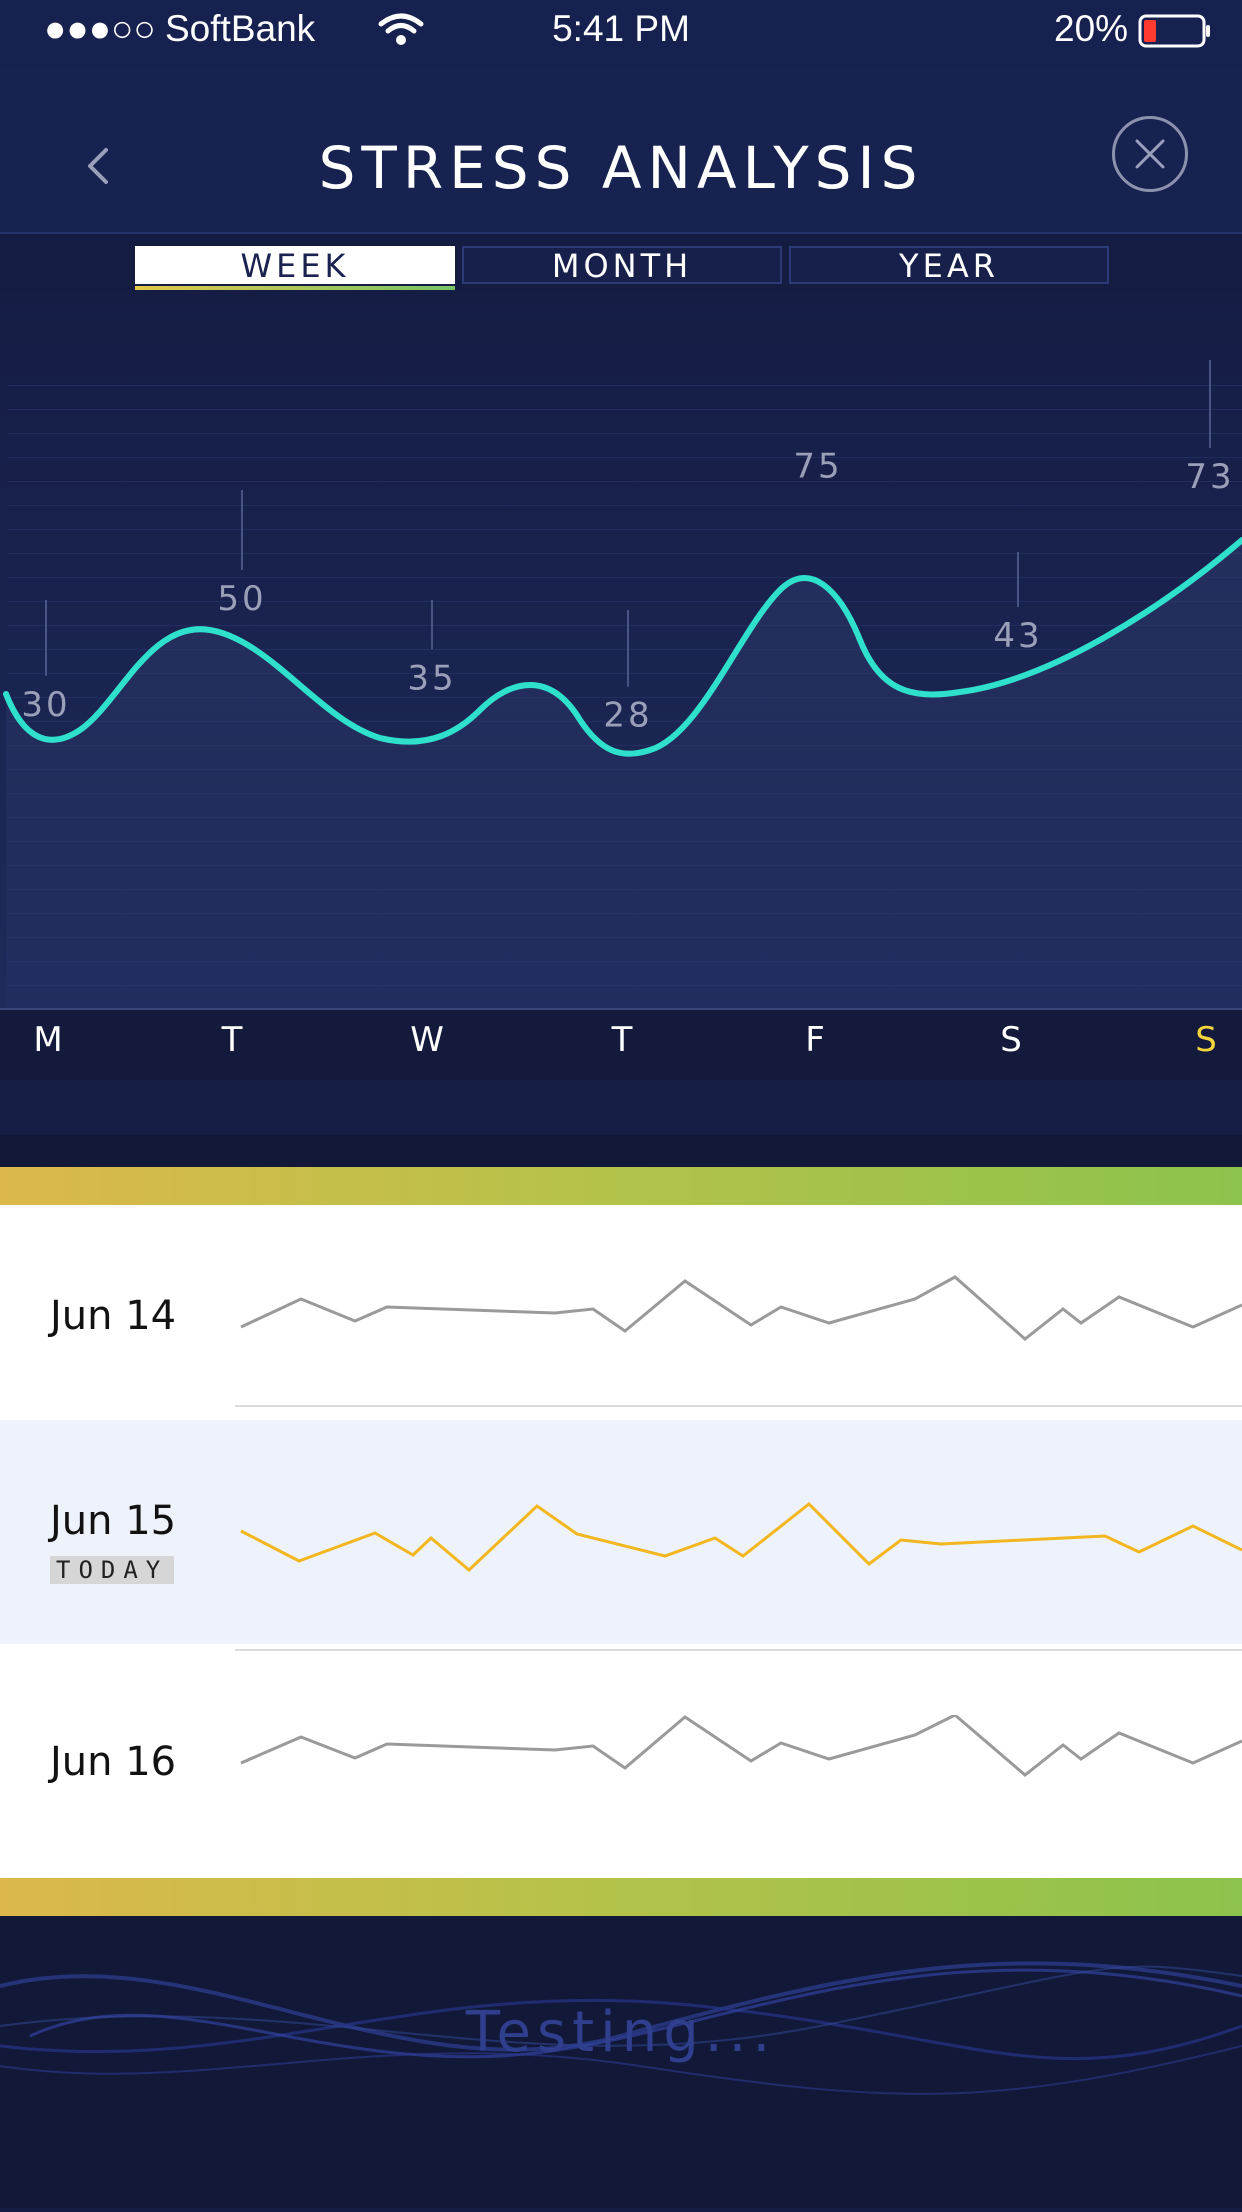 This screenshot has width=1242, height=2212. What do you see at coordinates (112, 1570) in the screenshot?
I see `today-badge: TODAY` at bounding box center [112, 1570].